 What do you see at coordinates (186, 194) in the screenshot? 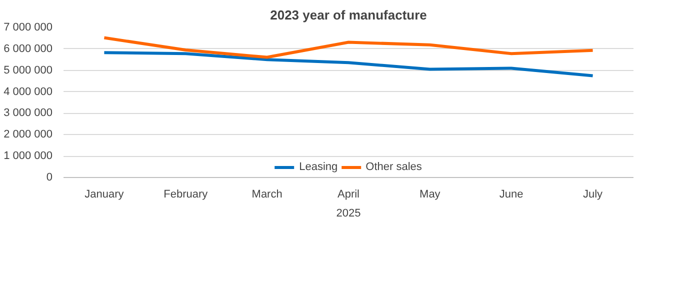
I see `x-tick-label: February` at bounding box center [186, 194].